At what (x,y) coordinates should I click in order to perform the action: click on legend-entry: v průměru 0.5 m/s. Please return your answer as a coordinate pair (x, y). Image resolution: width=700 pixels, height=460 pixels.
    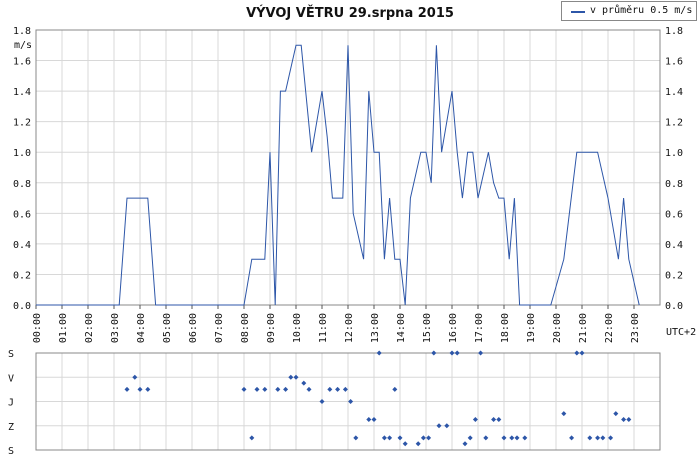
    Looking at the image, I should click on (641, 10).